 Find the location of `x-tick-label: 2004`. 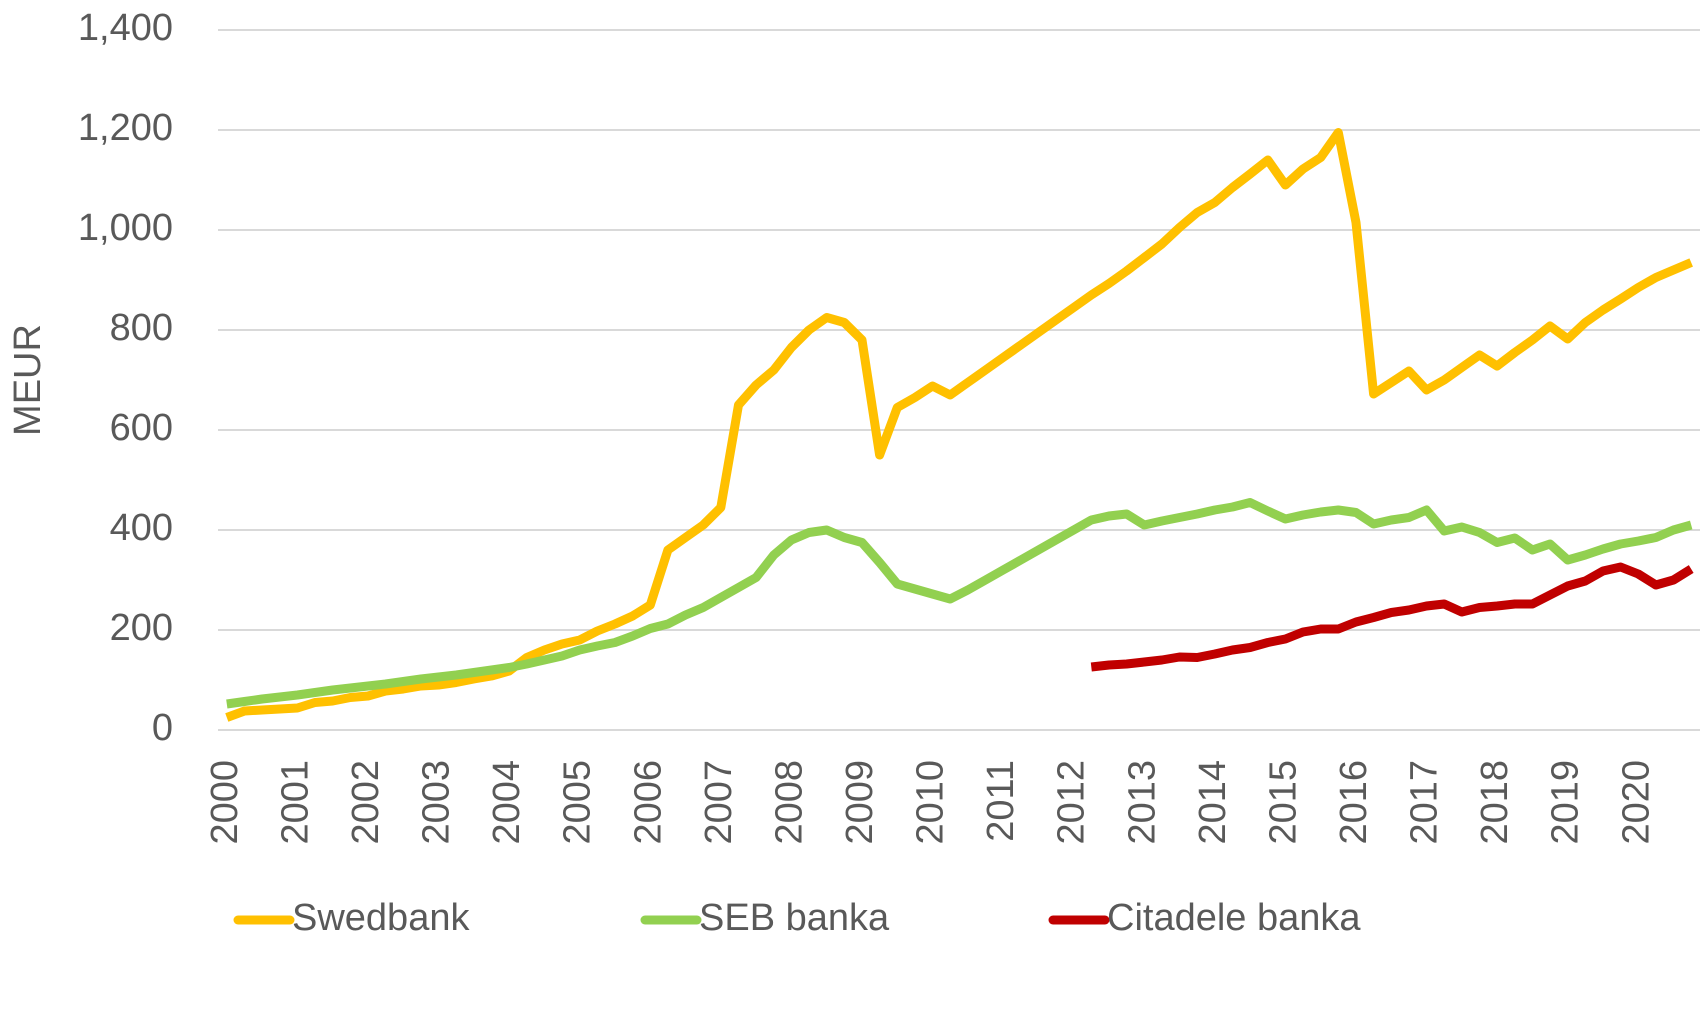

x-tick-label: 2004 is located at coordinates (507, 802).